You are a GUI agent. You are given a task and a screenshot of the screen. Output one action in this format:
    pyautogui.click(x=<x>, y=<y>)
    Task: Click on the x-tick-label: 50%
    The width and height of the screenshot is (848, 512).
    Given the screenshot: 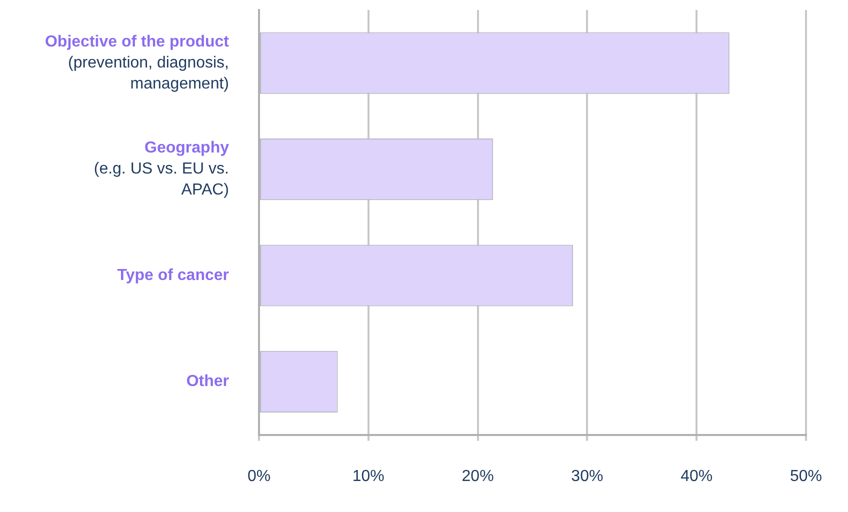 What is the action you would take?
    pyautogui.click(x=806, y=476)
    